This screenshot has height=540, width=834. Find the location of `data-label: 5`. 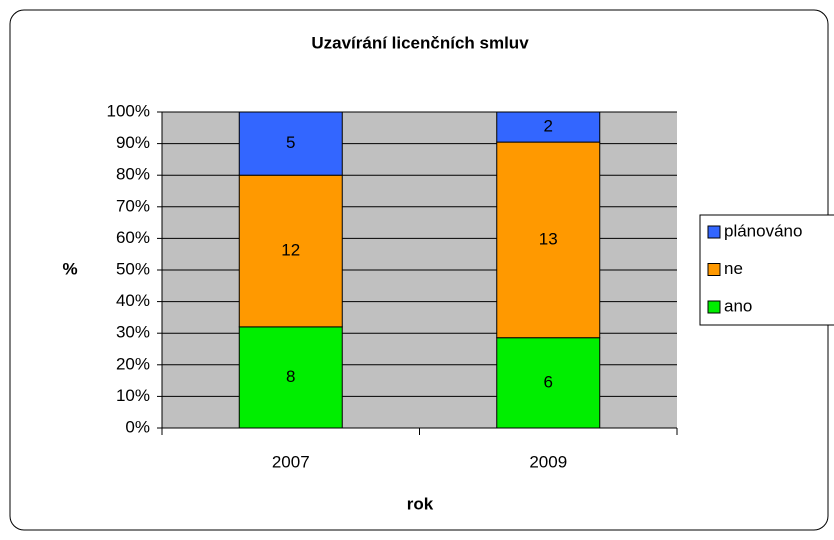

data-label: 5 is located at coordinates (290, 142).